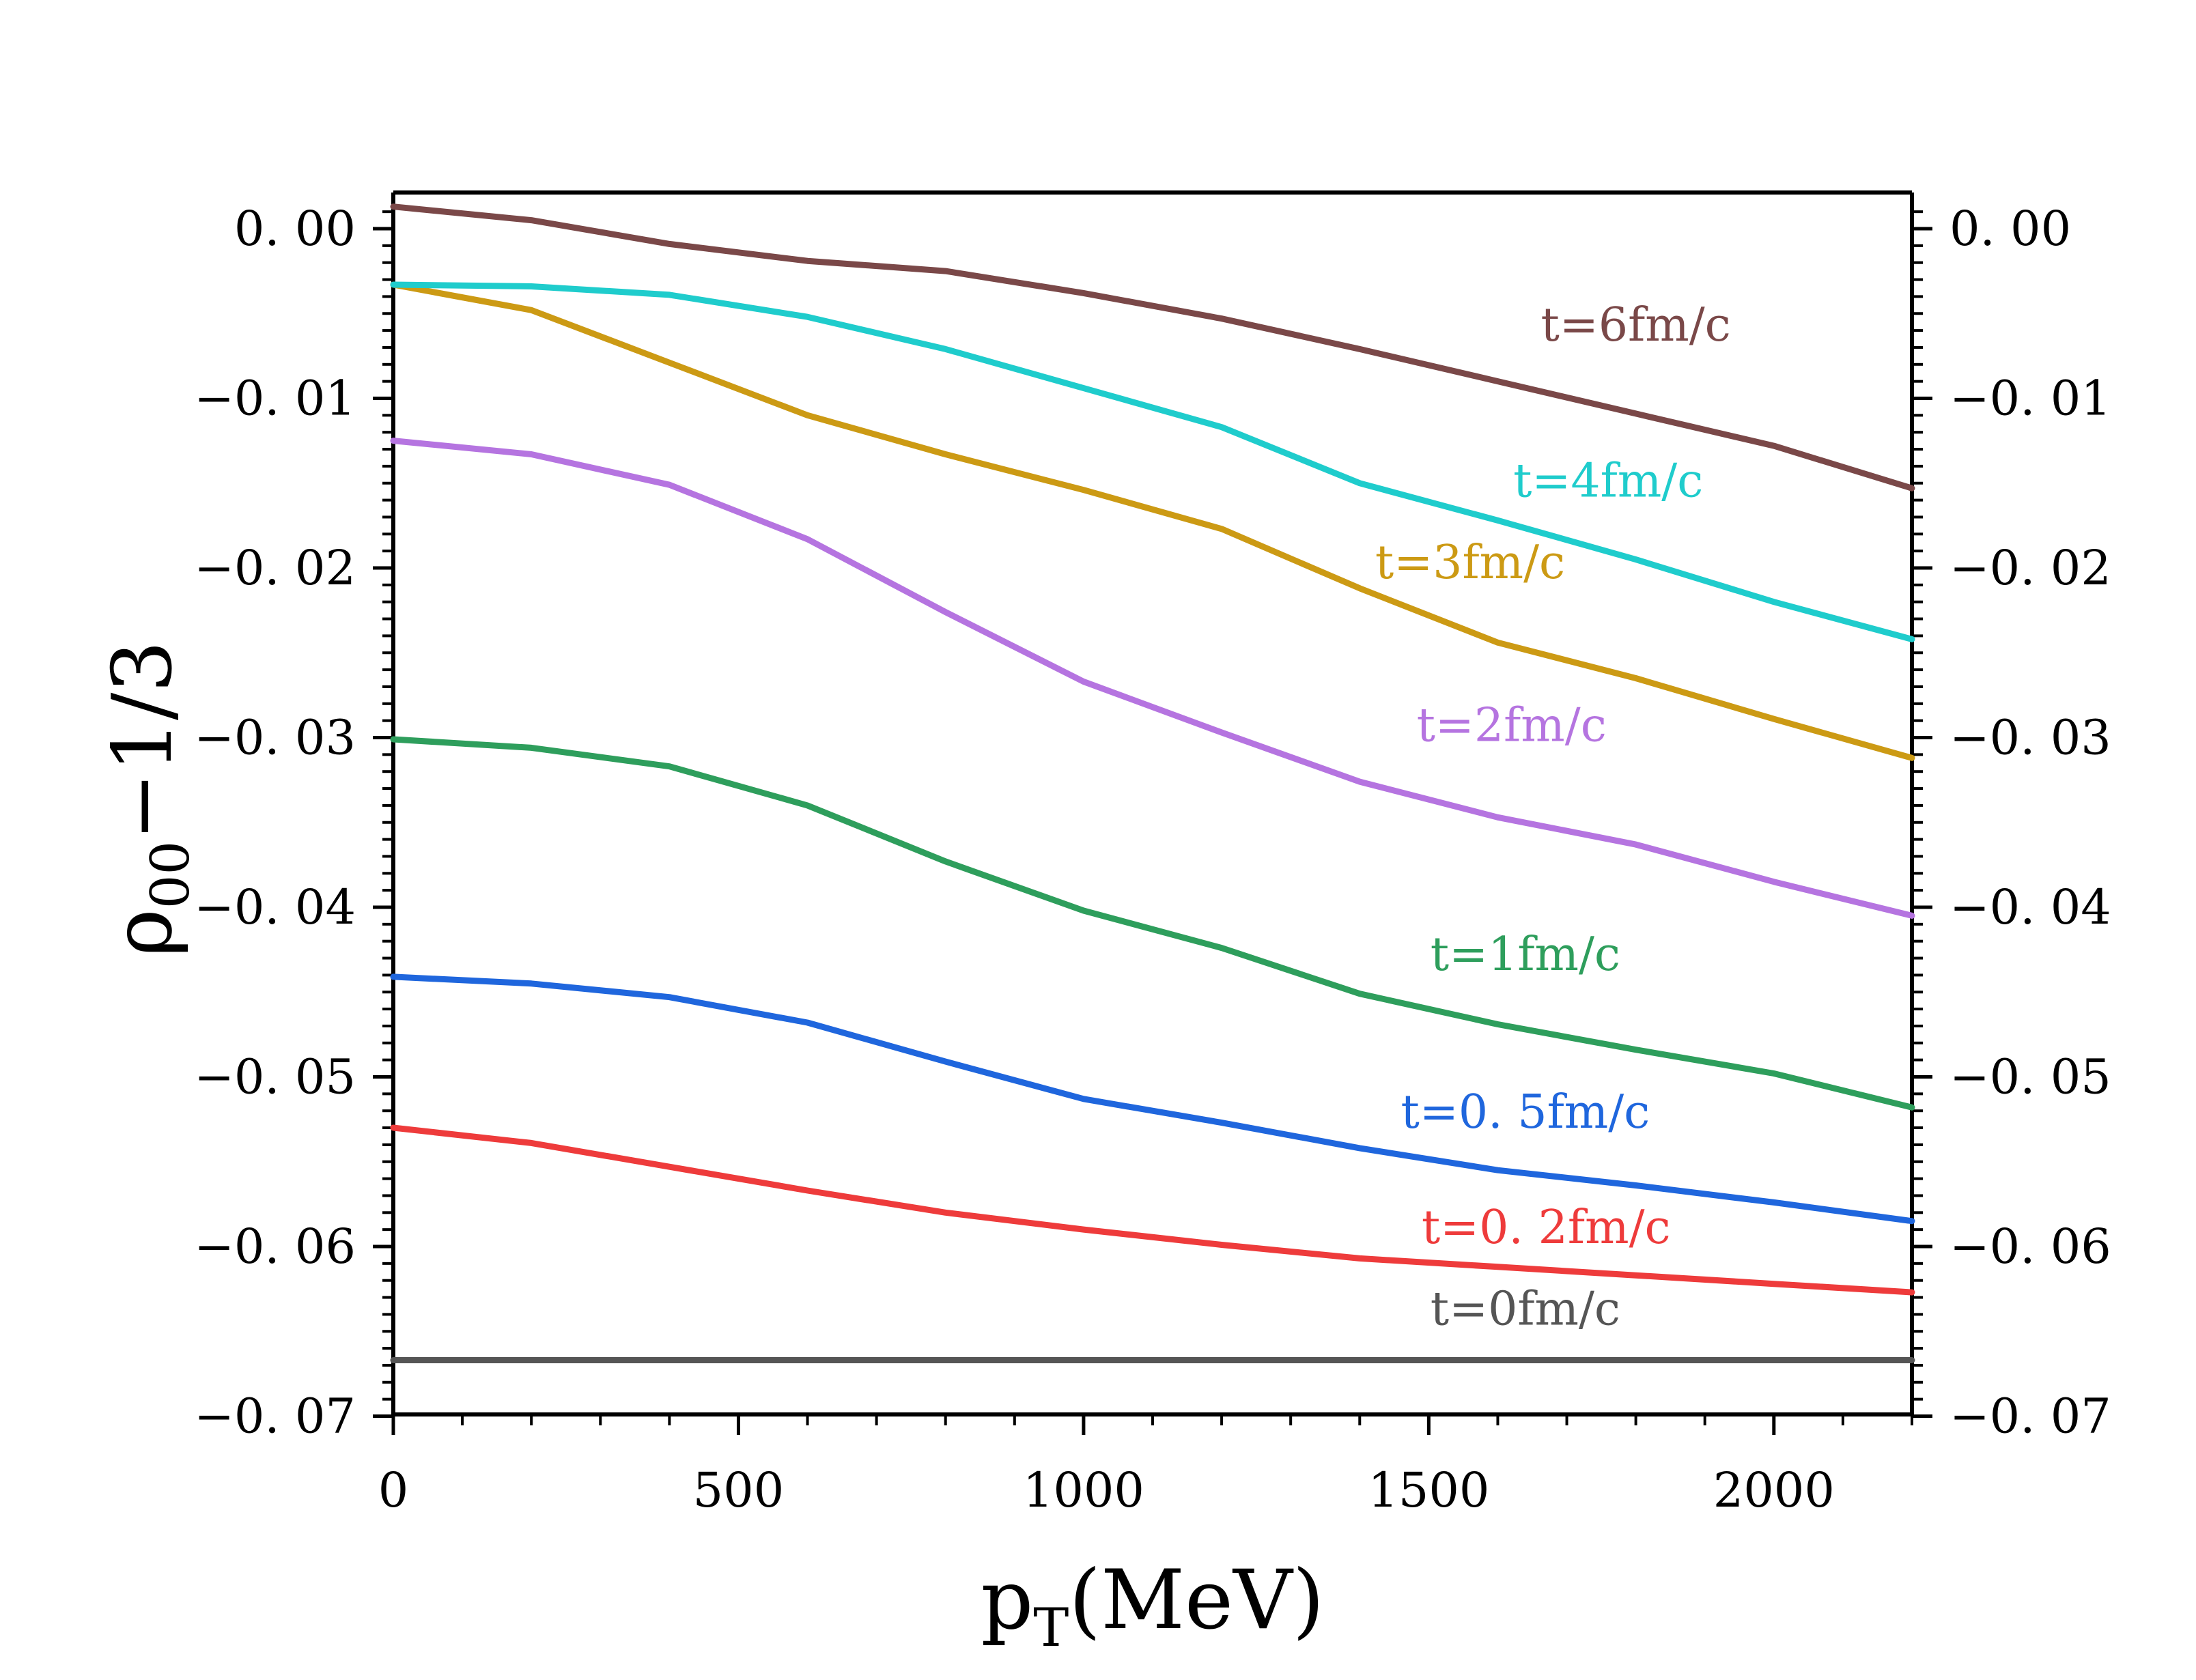  What do you see at coordinates (2030, 1077) in the screenshot?
I see `y-tick-label-right: −0. 05` at bounding box center [2030, 1077].